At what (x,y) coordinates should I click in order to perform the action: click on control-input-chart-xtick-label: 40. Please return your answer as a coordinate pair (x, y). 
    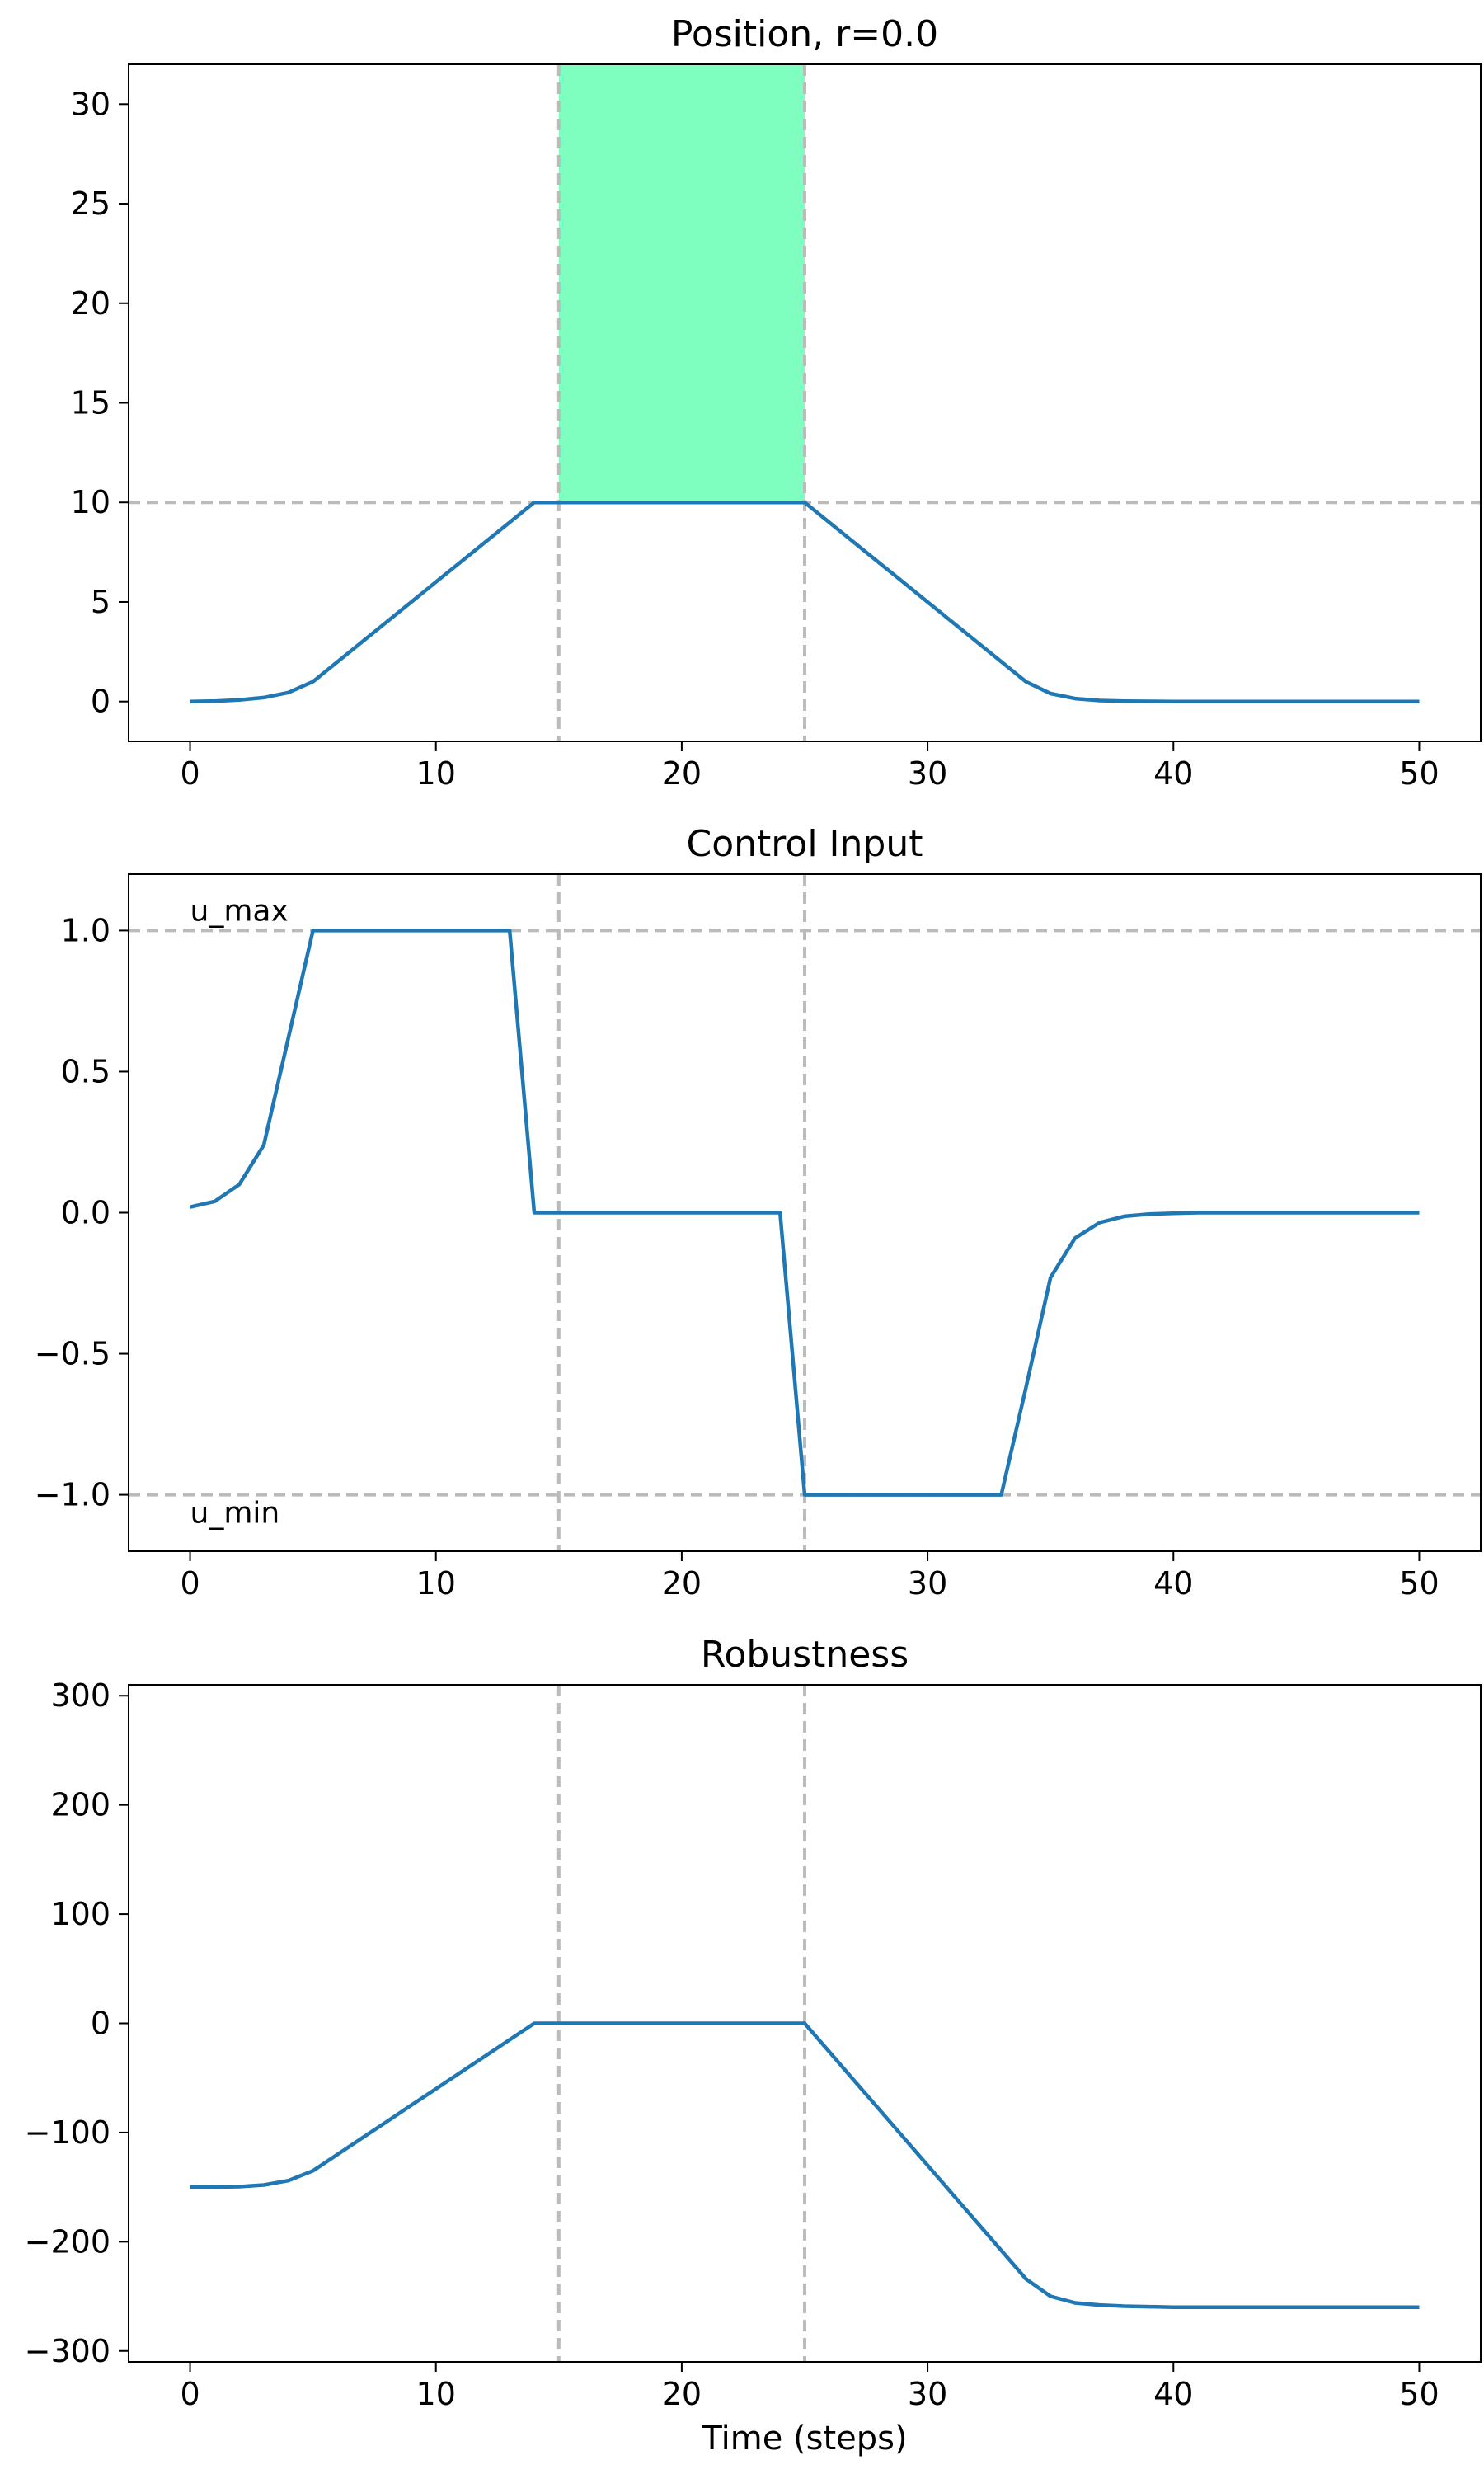
    Looking at the image, I should click on (1173, 1583).